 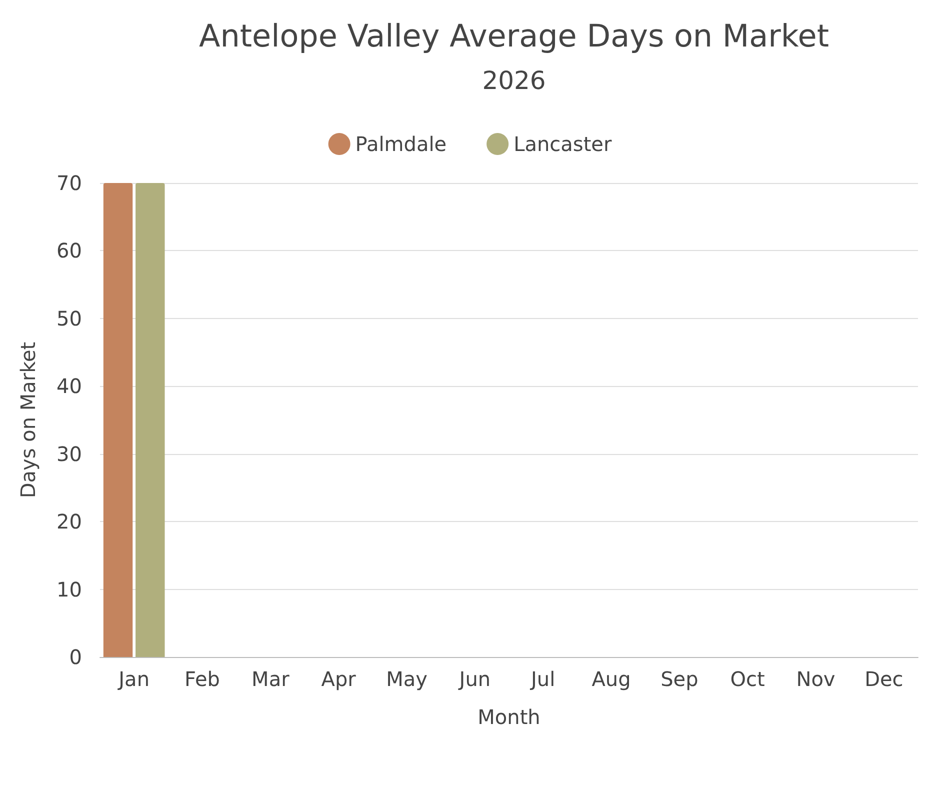 What do you see at coordinates (69, 183) in the screenshot?
I see `y-tick-label: 70` at bounding box center [69, 183].